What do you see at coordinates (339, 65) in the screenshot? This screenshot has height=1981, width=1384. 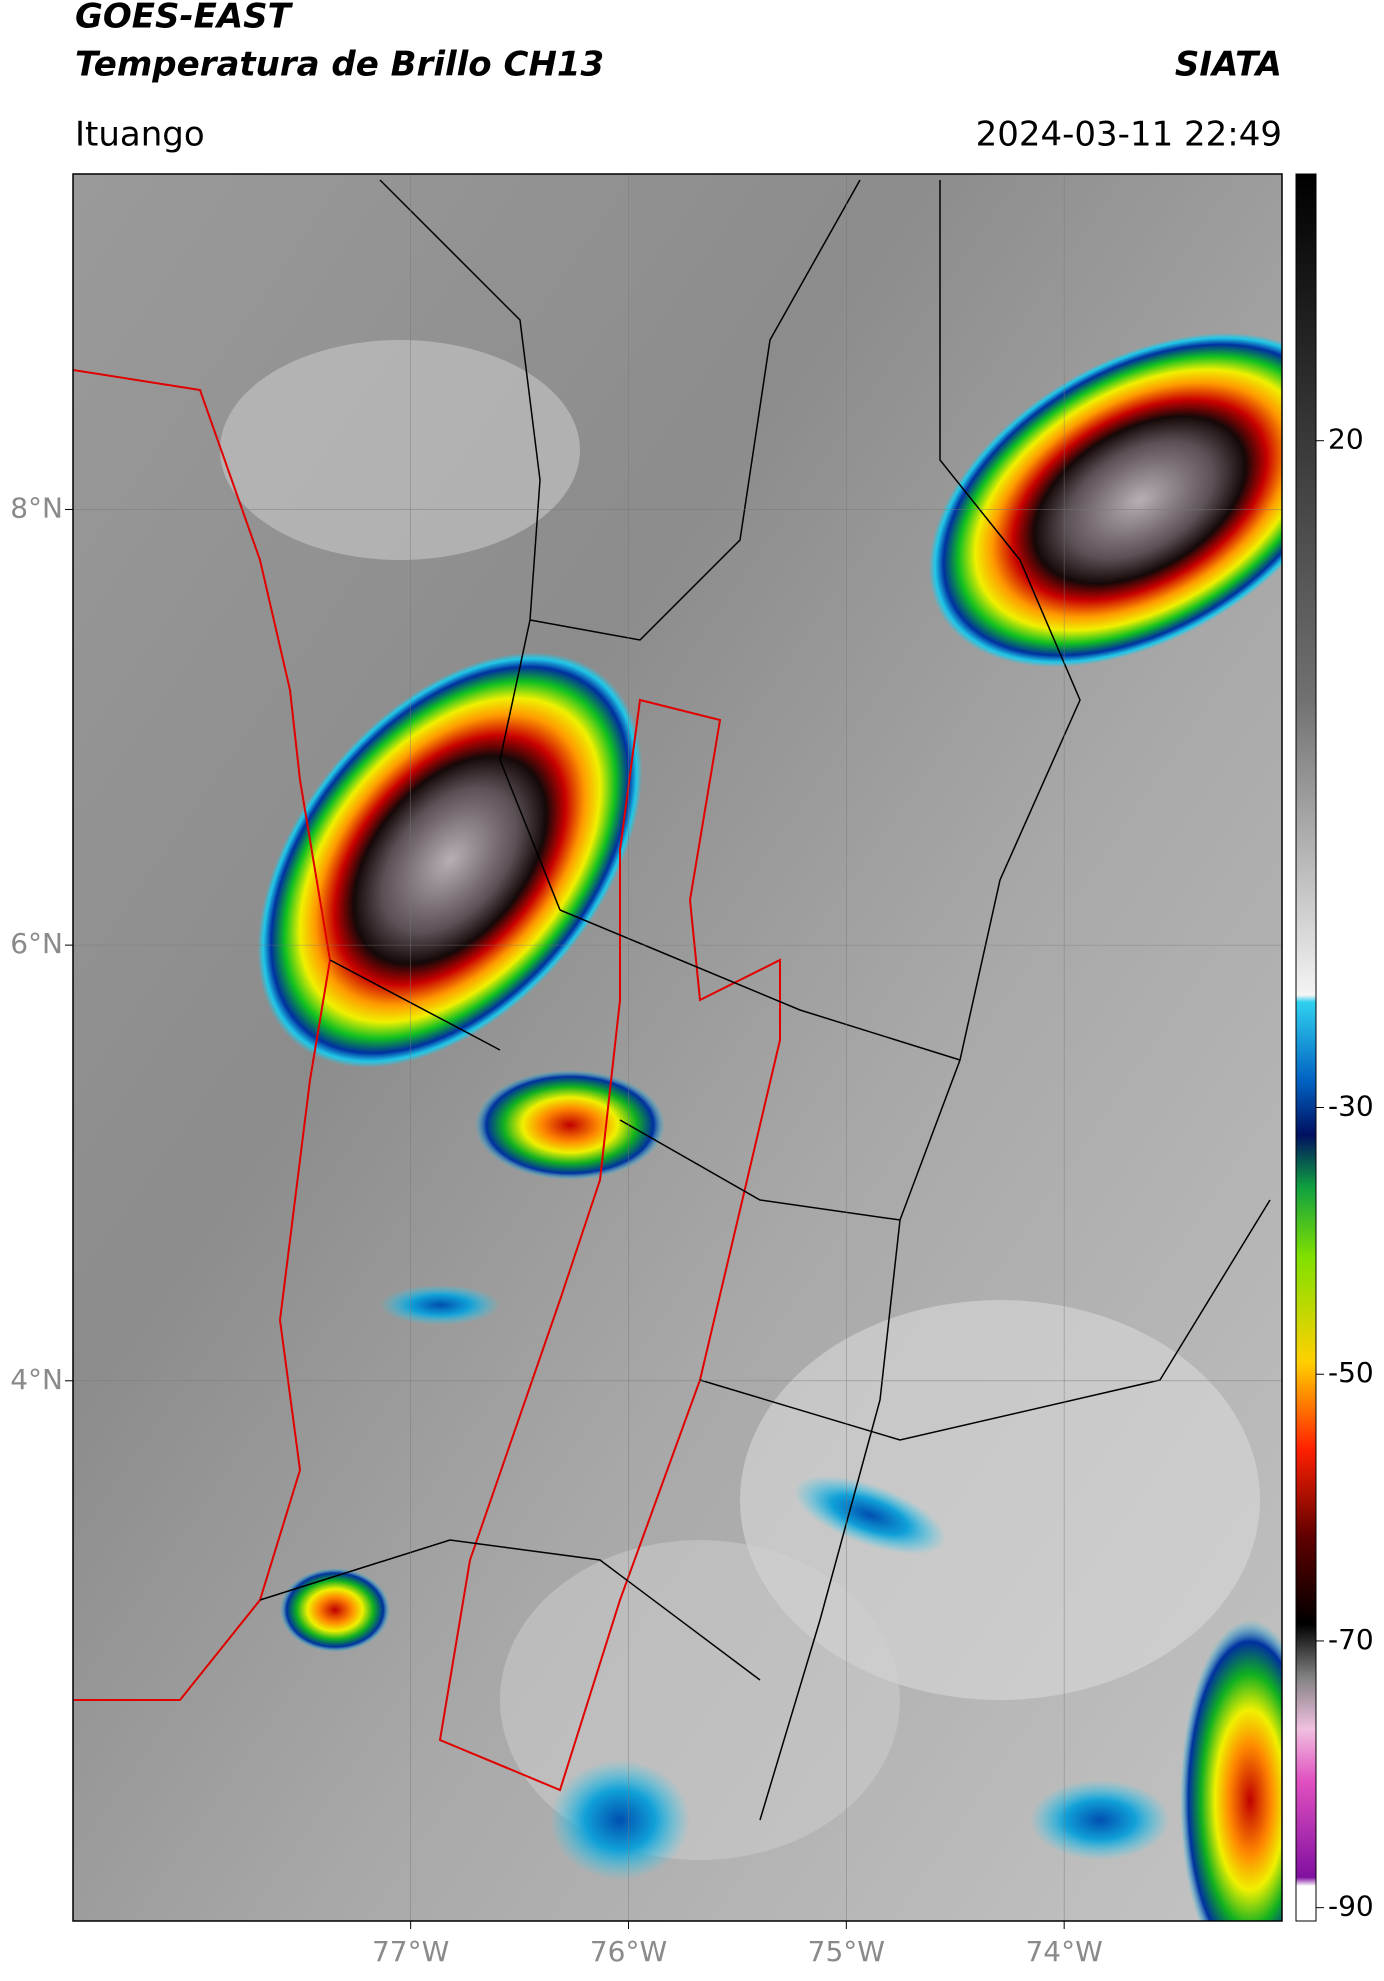 I see `subtitle: Temperatura de Brillo CH13` at bounding box center [339, 65].